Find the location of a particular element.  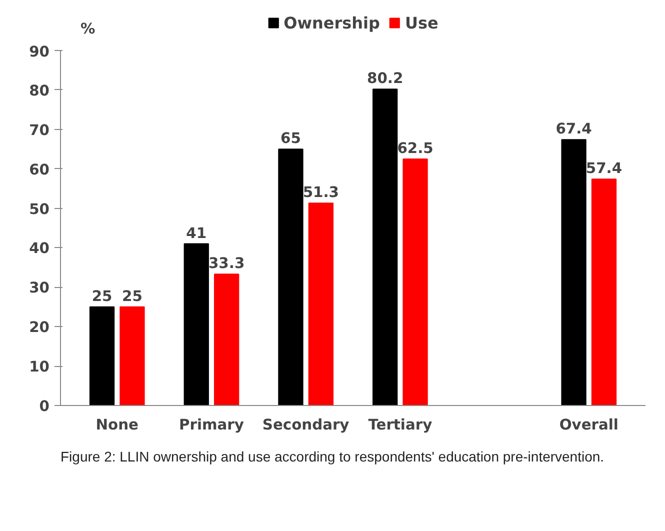

data-label: 80.2 is located at coordinates (385, 79).